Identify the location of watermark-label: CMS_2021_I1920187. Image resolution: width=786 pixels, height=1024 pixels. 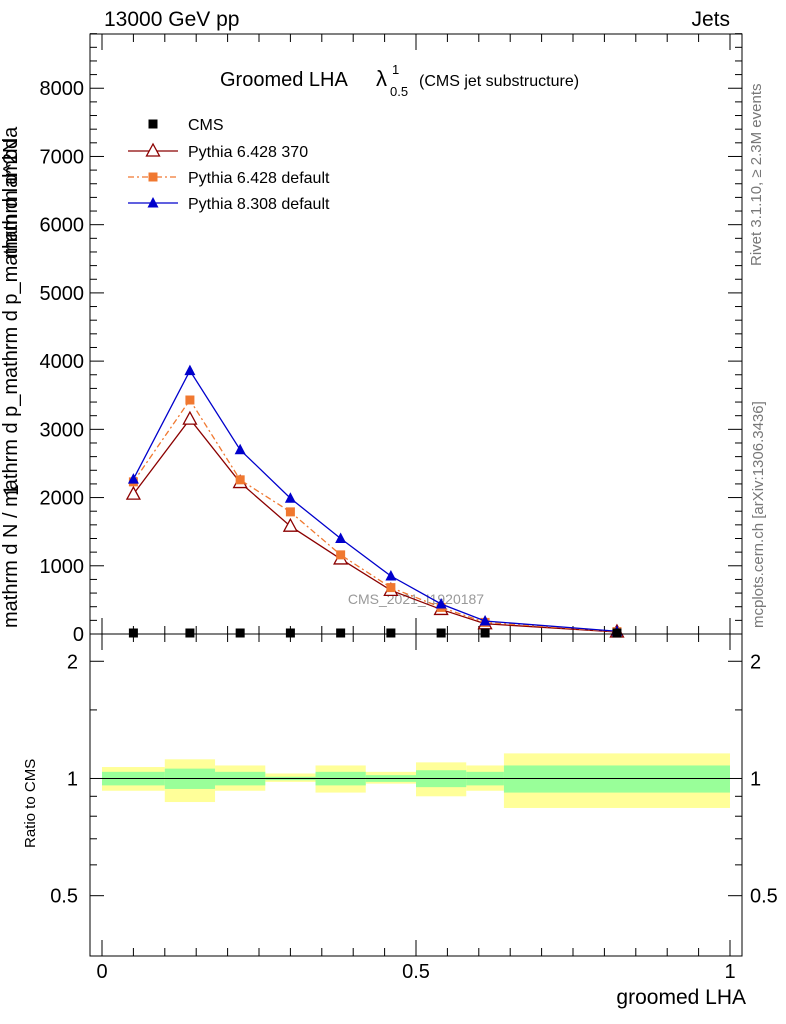
(416, 599).